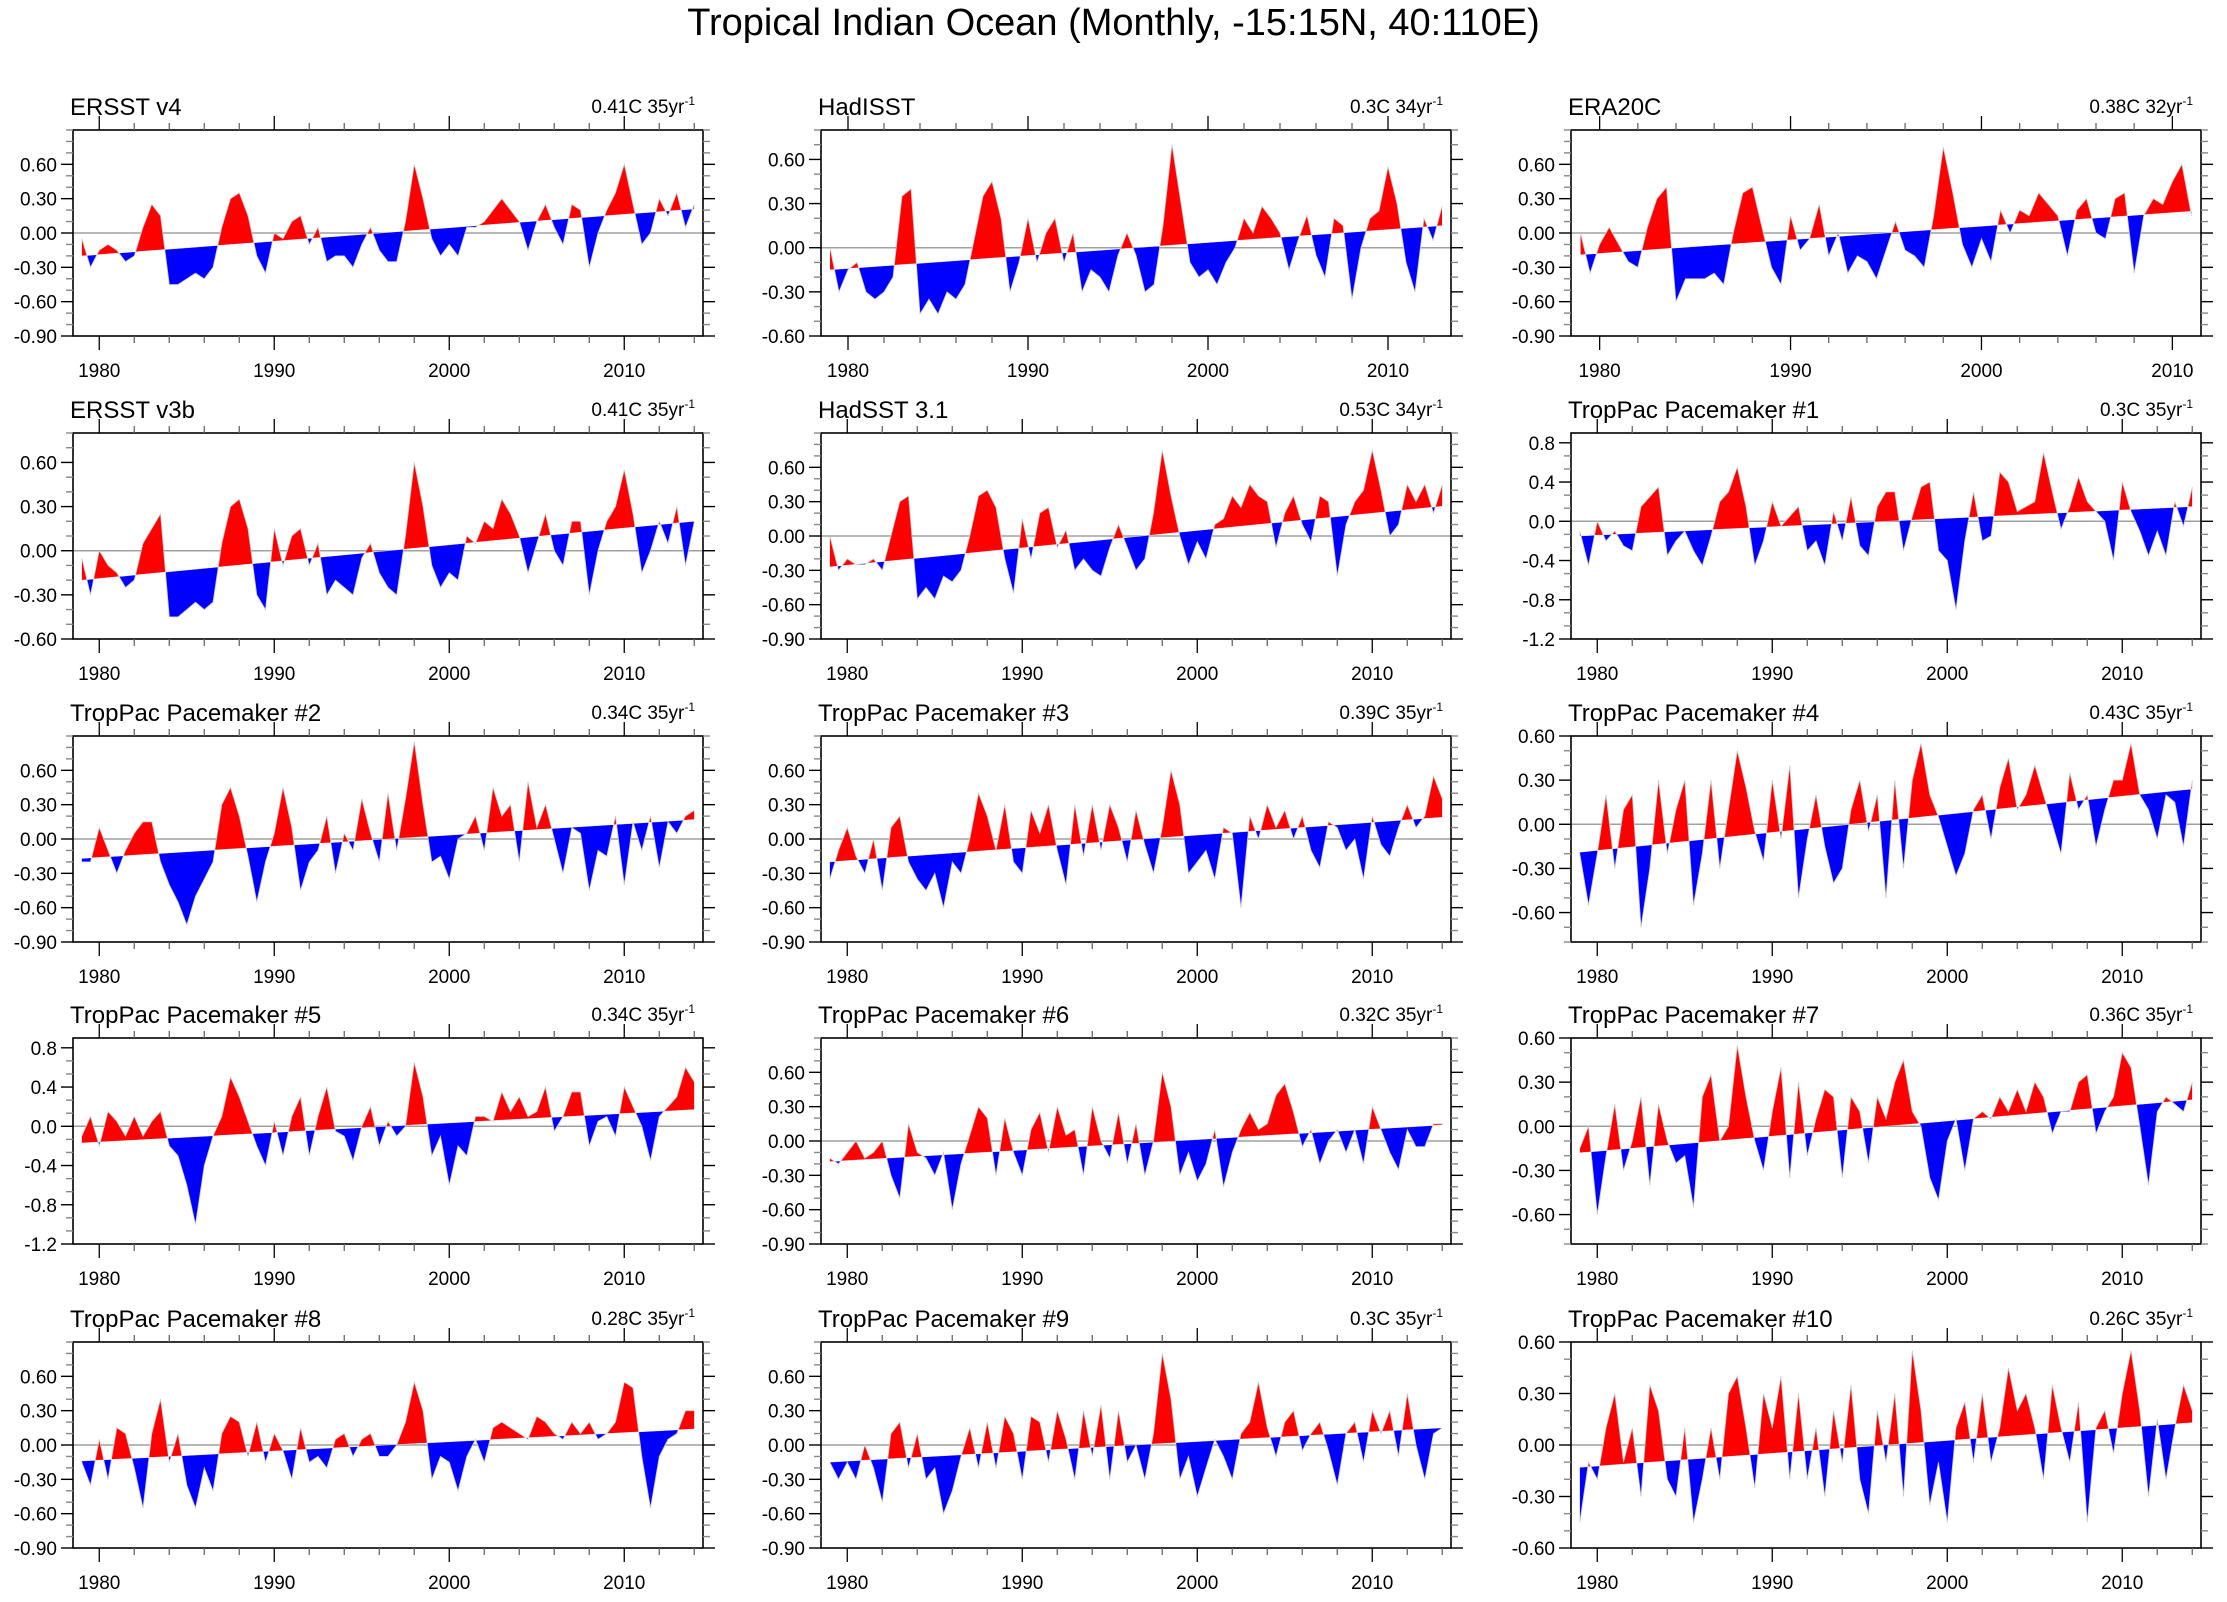 The height and width of the screenshot is (1602, 2227). What do you see at coordinates (1391, 409) in the screenshot?
I see `trend-label: 0.53C 34yr-1` at bounding box center [1391, 409].